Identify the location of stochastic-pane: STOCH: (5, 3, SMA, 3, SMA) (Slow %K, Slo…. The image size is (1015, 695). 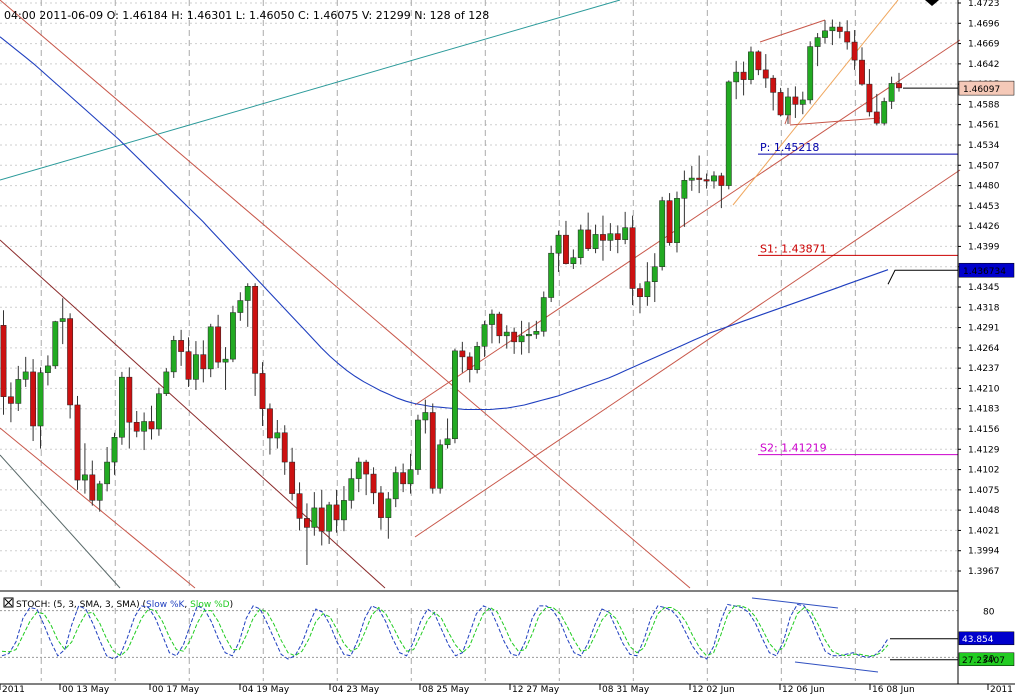
(507, 639).